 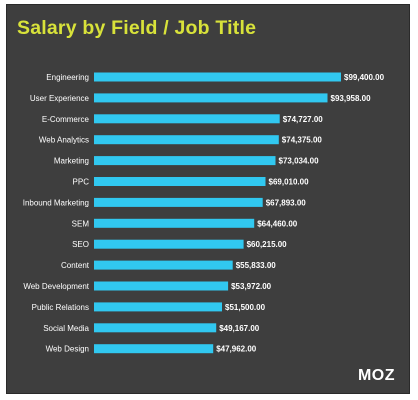 What do you see at coordinates (64, 140) in the screenshot?
I see `category-label: Web Analytics` at bounding box center [64, 140].